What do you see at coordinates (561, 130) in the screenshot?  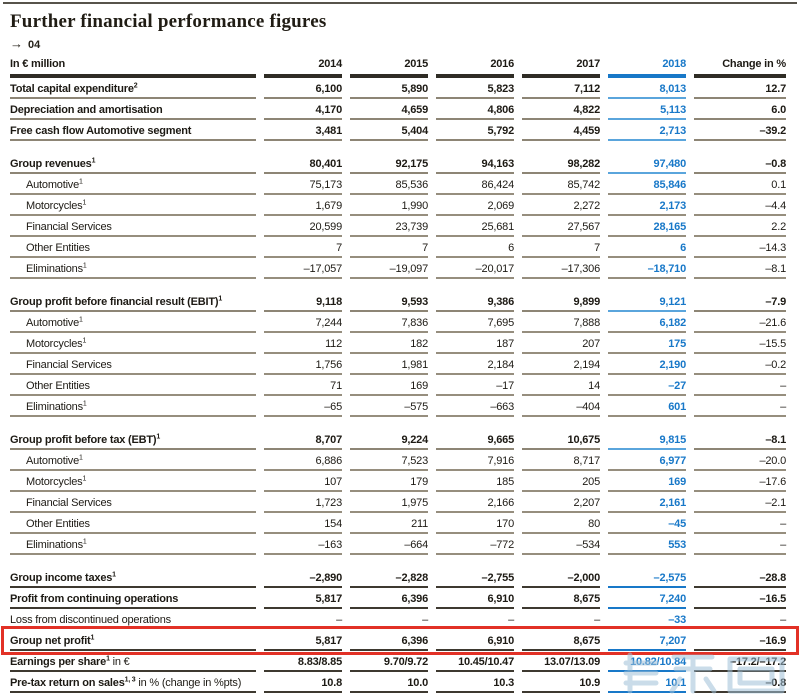 I see `cell-value: 4,459` at bounding box center [561, 130].